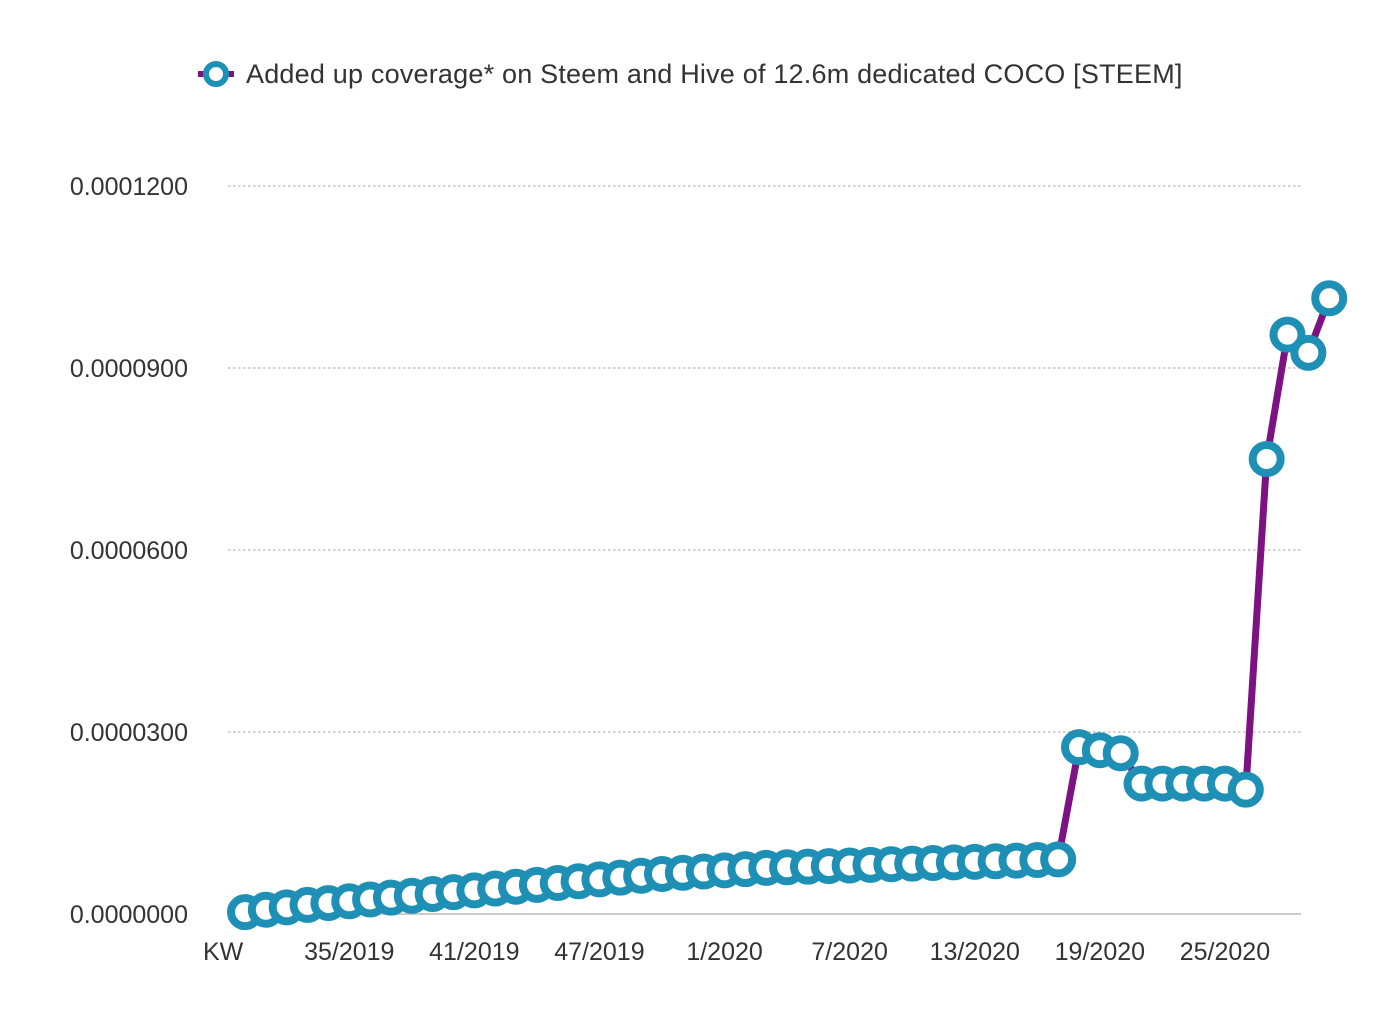 This screenshot has width=1396, height=1016. I want to click on legend-marker-icon, so click(216, 74).